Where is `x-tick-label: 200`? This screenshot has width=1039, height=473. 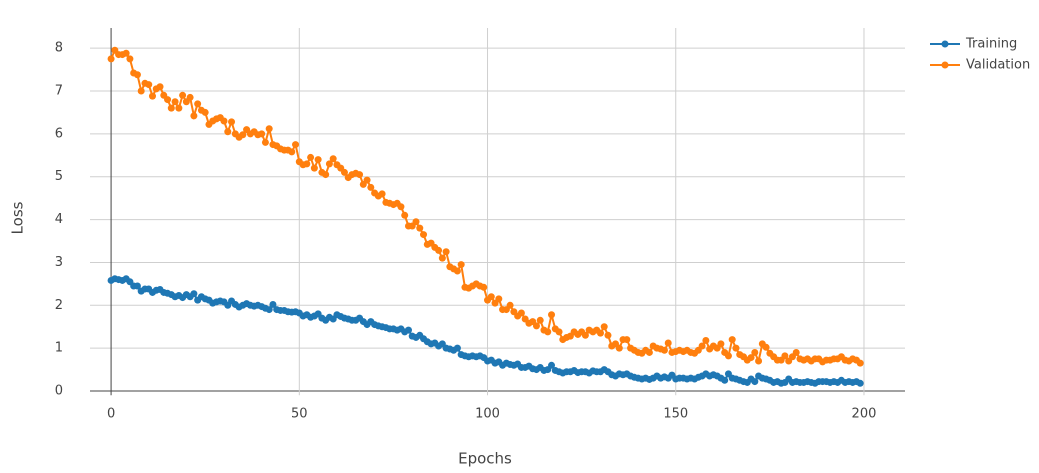 x-tick-label: 200 is located at coordinates (864, 414).